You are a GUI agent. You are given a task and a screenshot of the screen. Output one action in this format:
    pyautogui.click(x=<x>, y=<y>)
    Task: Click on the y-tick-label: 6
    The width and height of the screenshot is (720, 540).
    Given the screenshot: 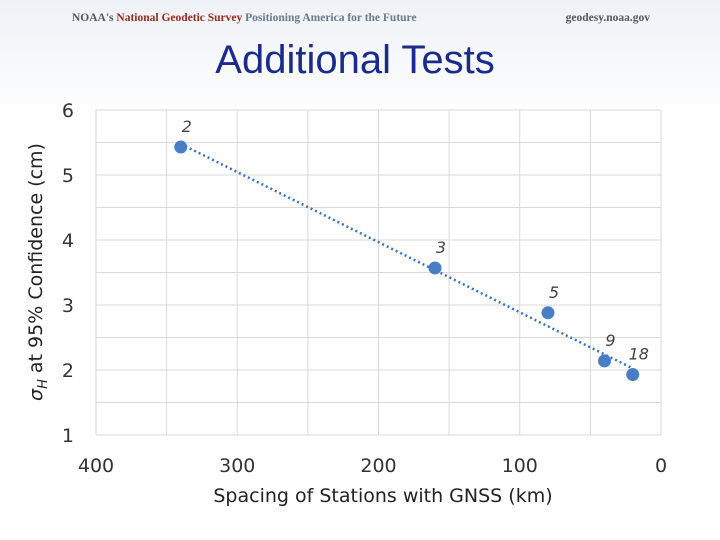 What is the action you would take?
    pyautogui.click(x=68, y=111)
    